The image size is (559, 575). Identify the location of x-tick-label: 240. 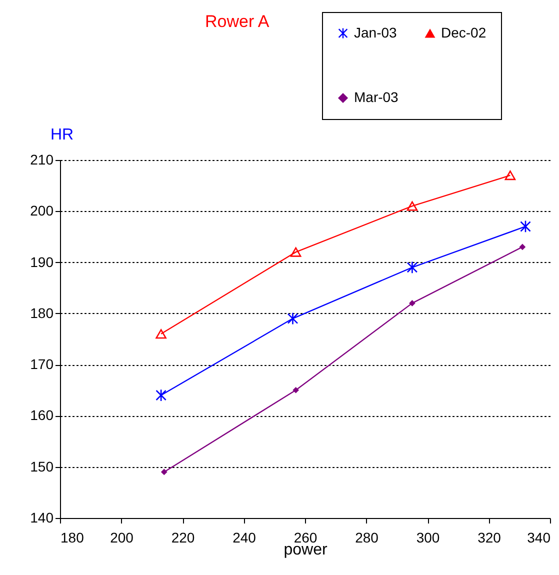
(244, 538).